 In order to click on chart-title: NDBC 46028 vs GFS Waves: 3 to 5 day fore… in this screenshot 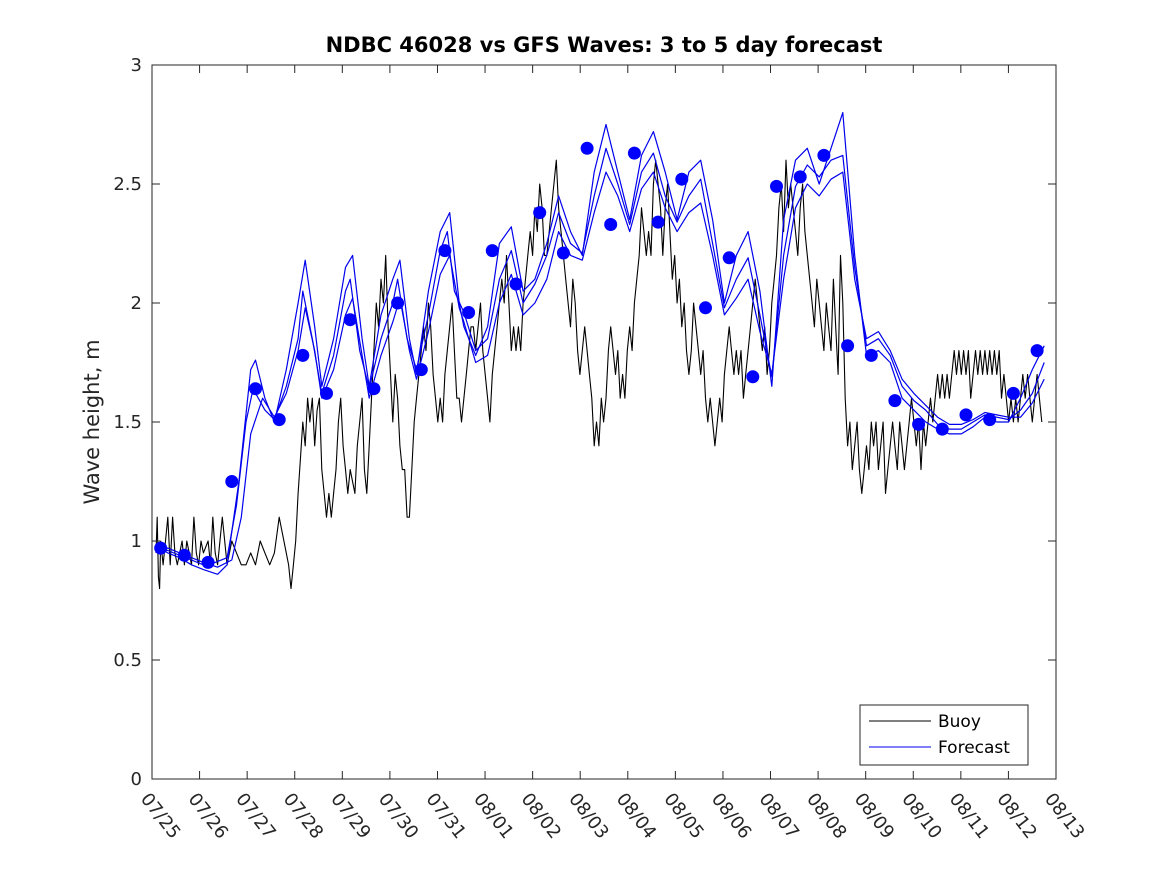, I will do `click(604, 45)`.